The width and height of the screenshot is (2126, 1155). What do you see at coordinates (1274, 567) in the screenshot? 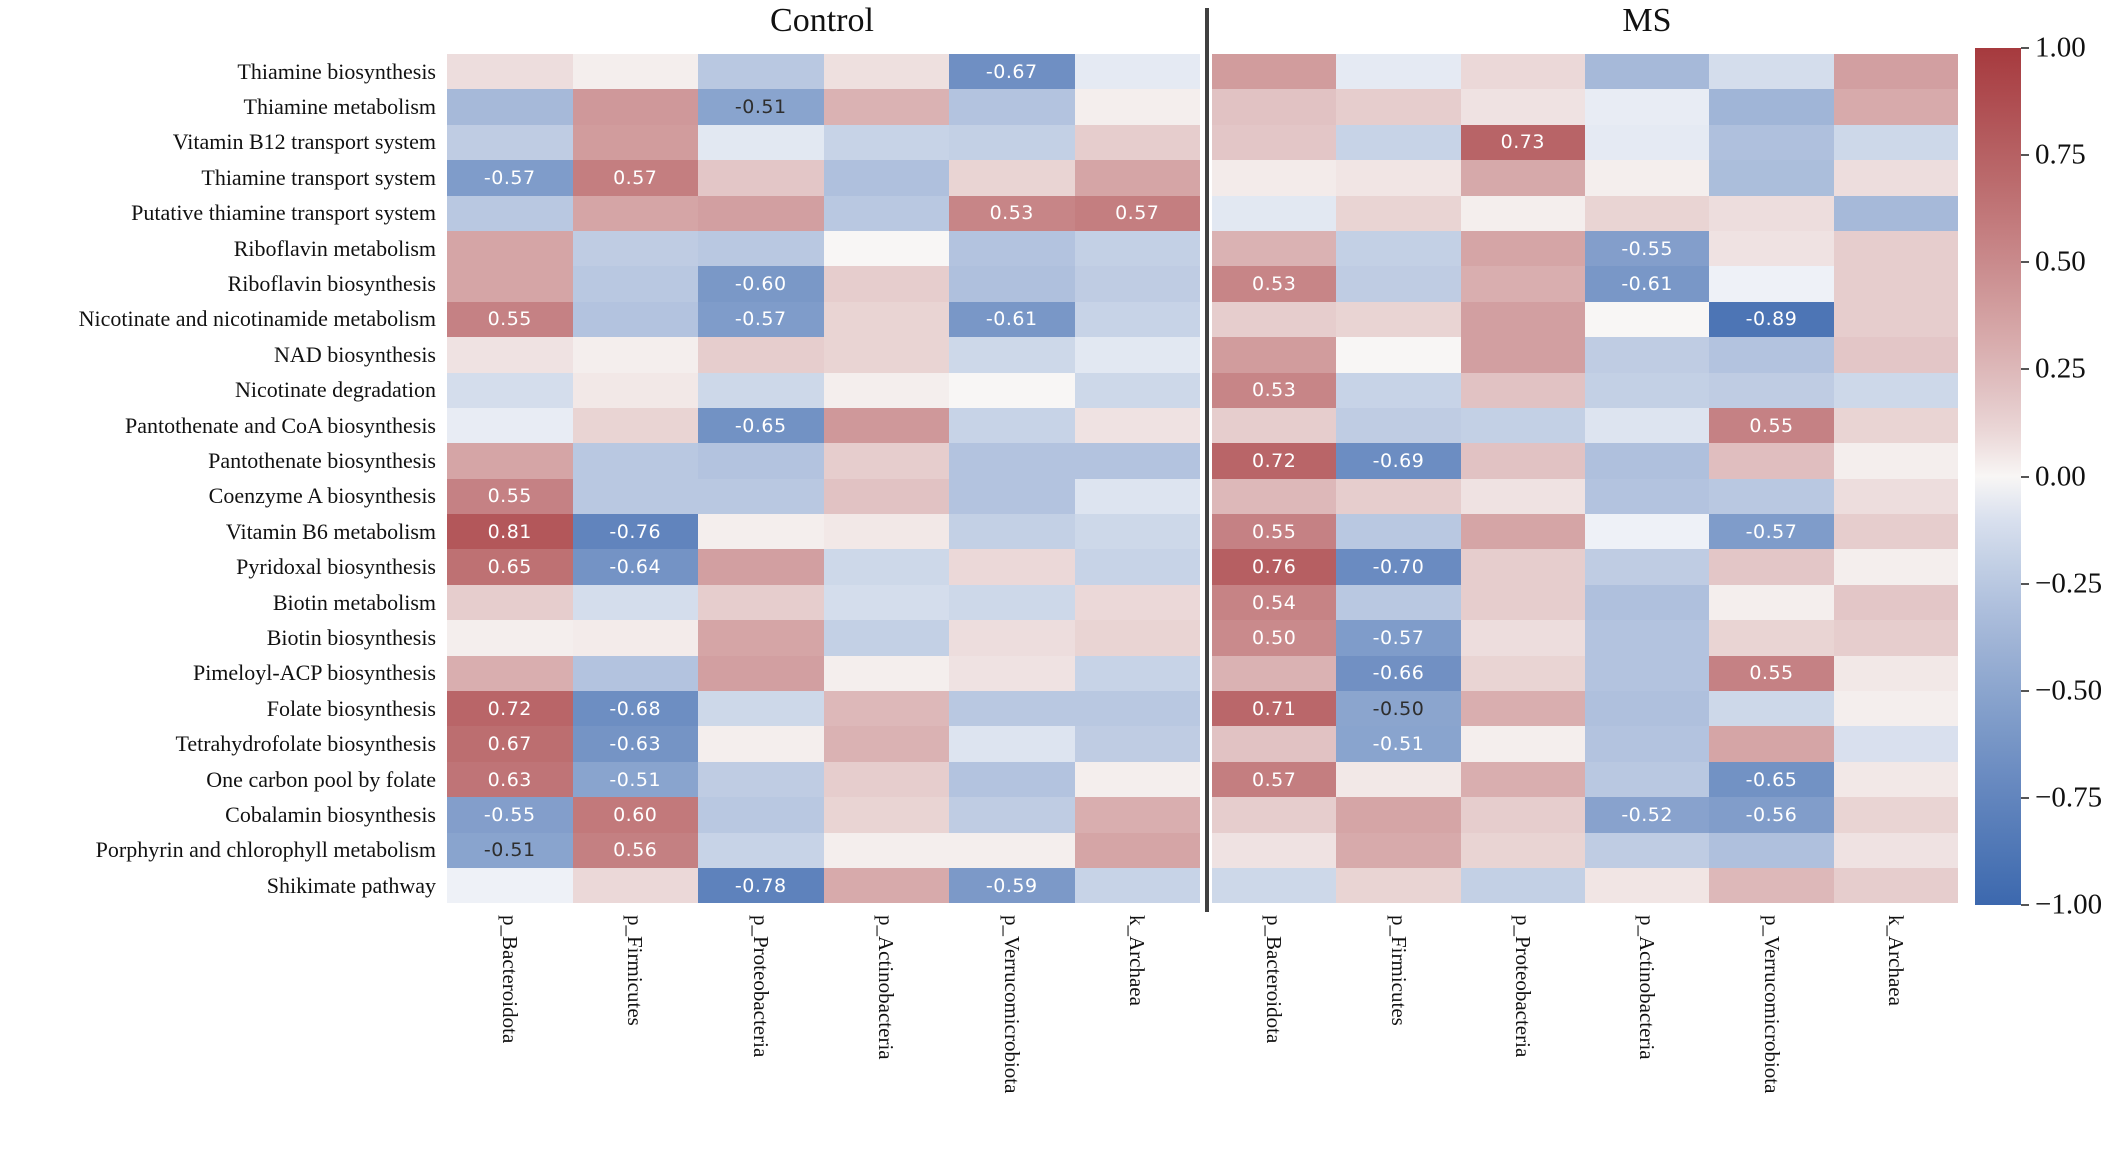
I see `cell-correlation-value: 0.76` at bounding box center [1274, 567].